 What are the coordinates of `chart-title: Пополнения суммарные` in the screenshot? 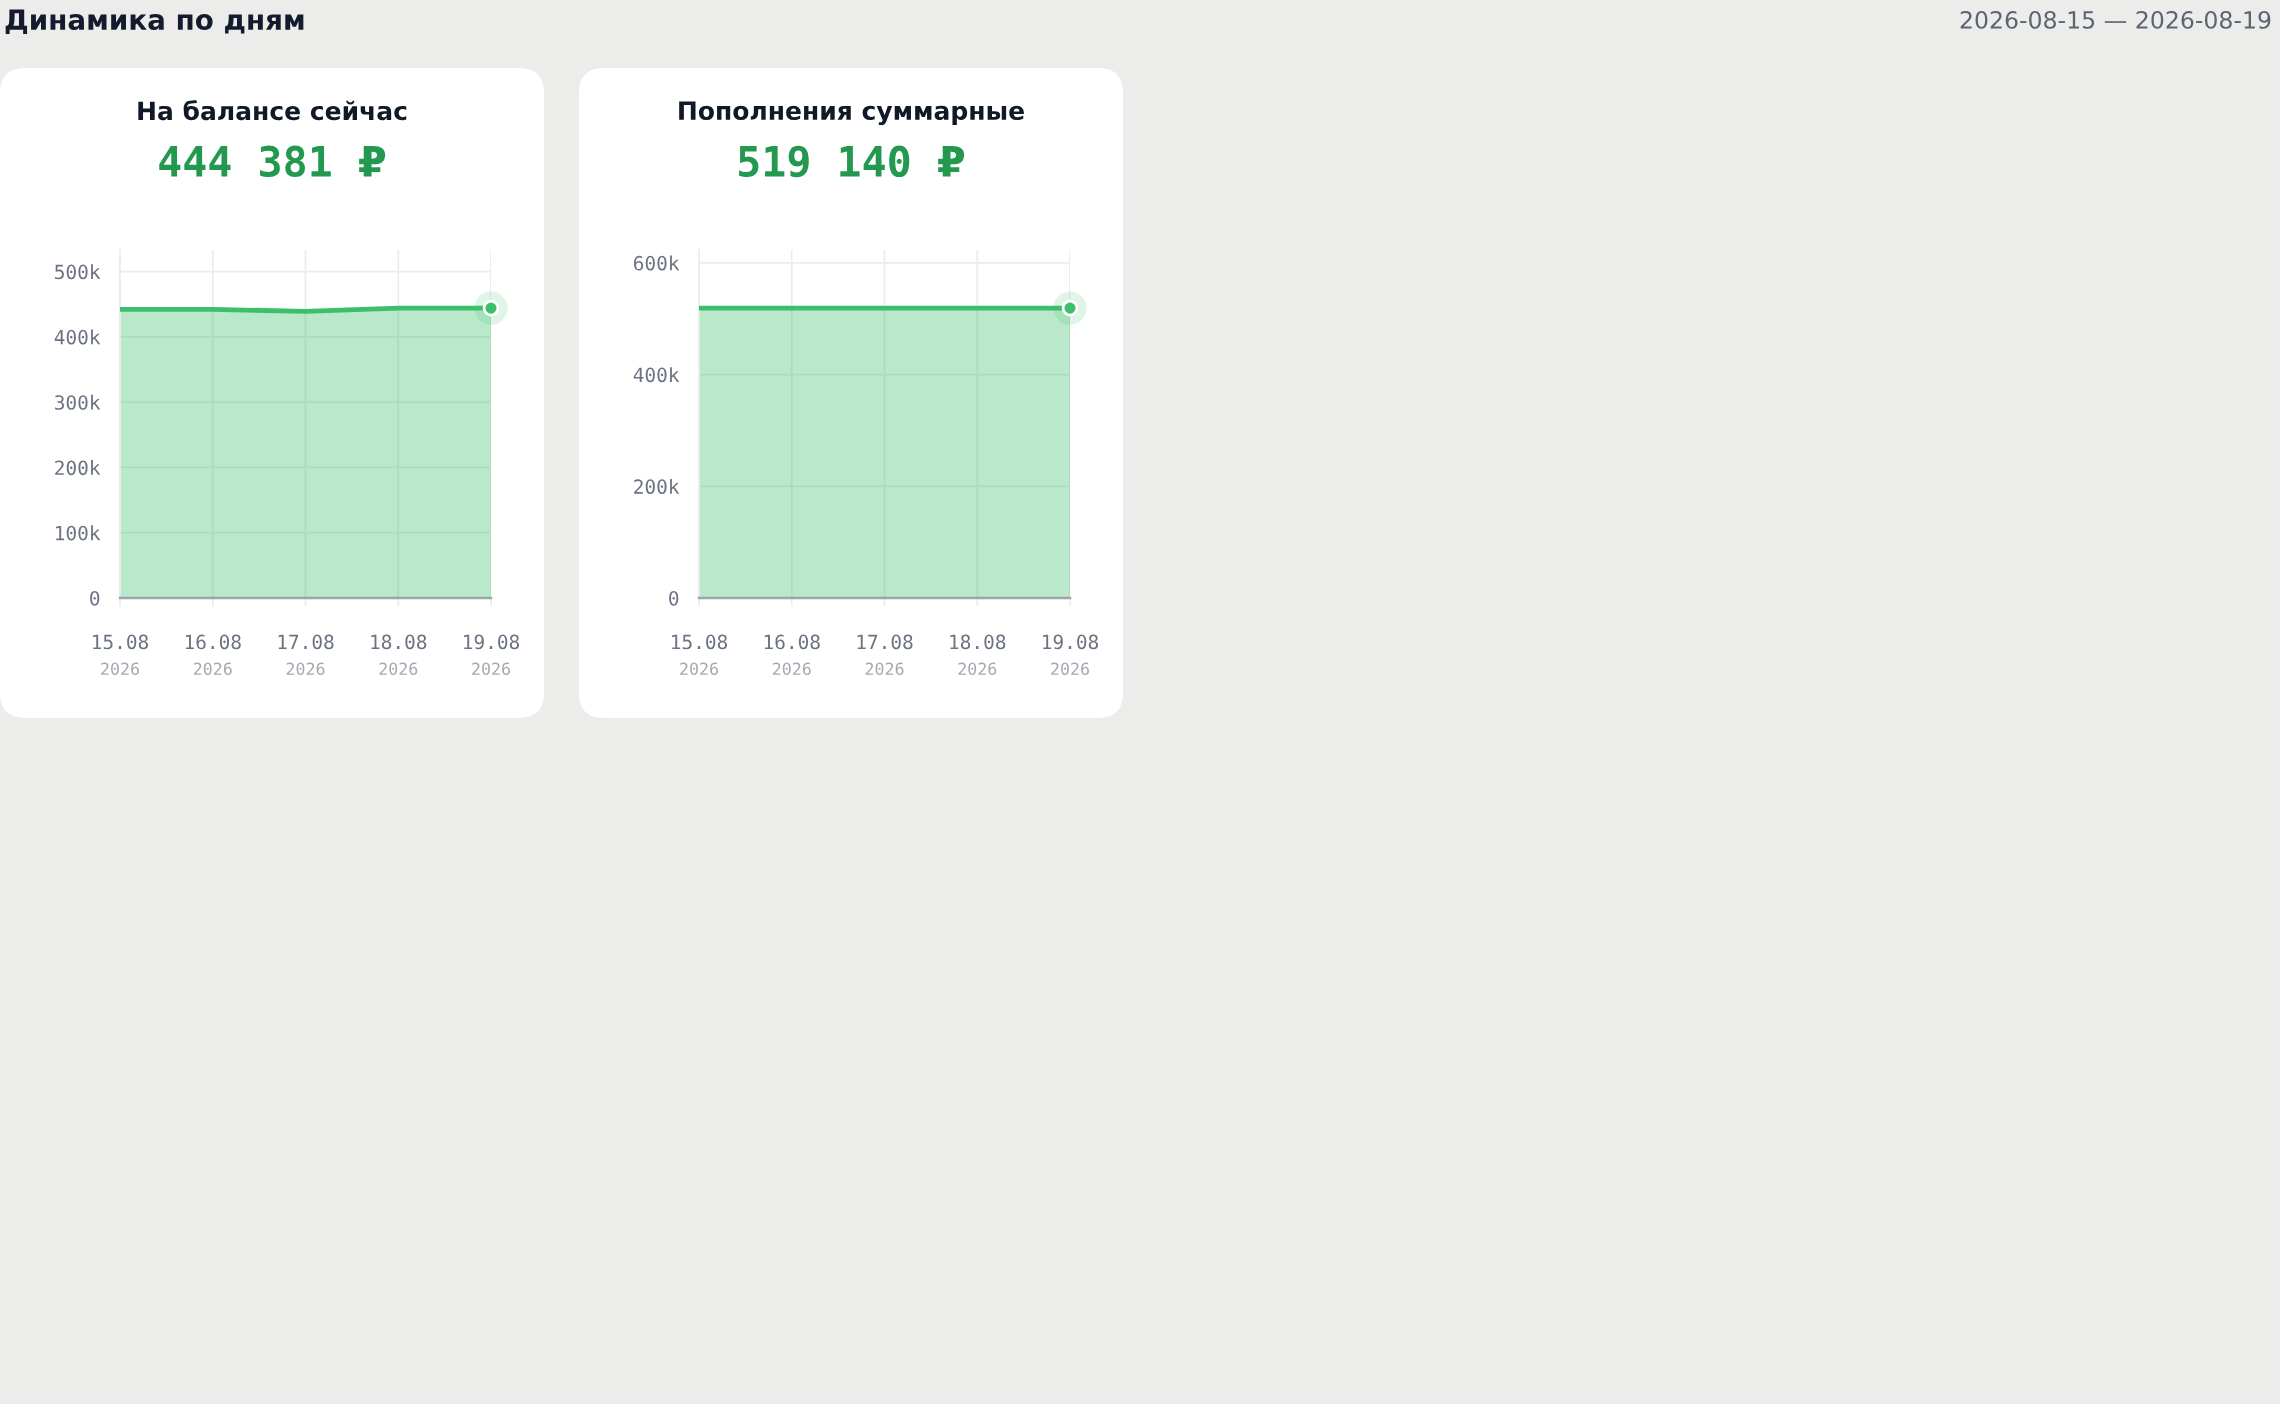 It's located at (851, 113).